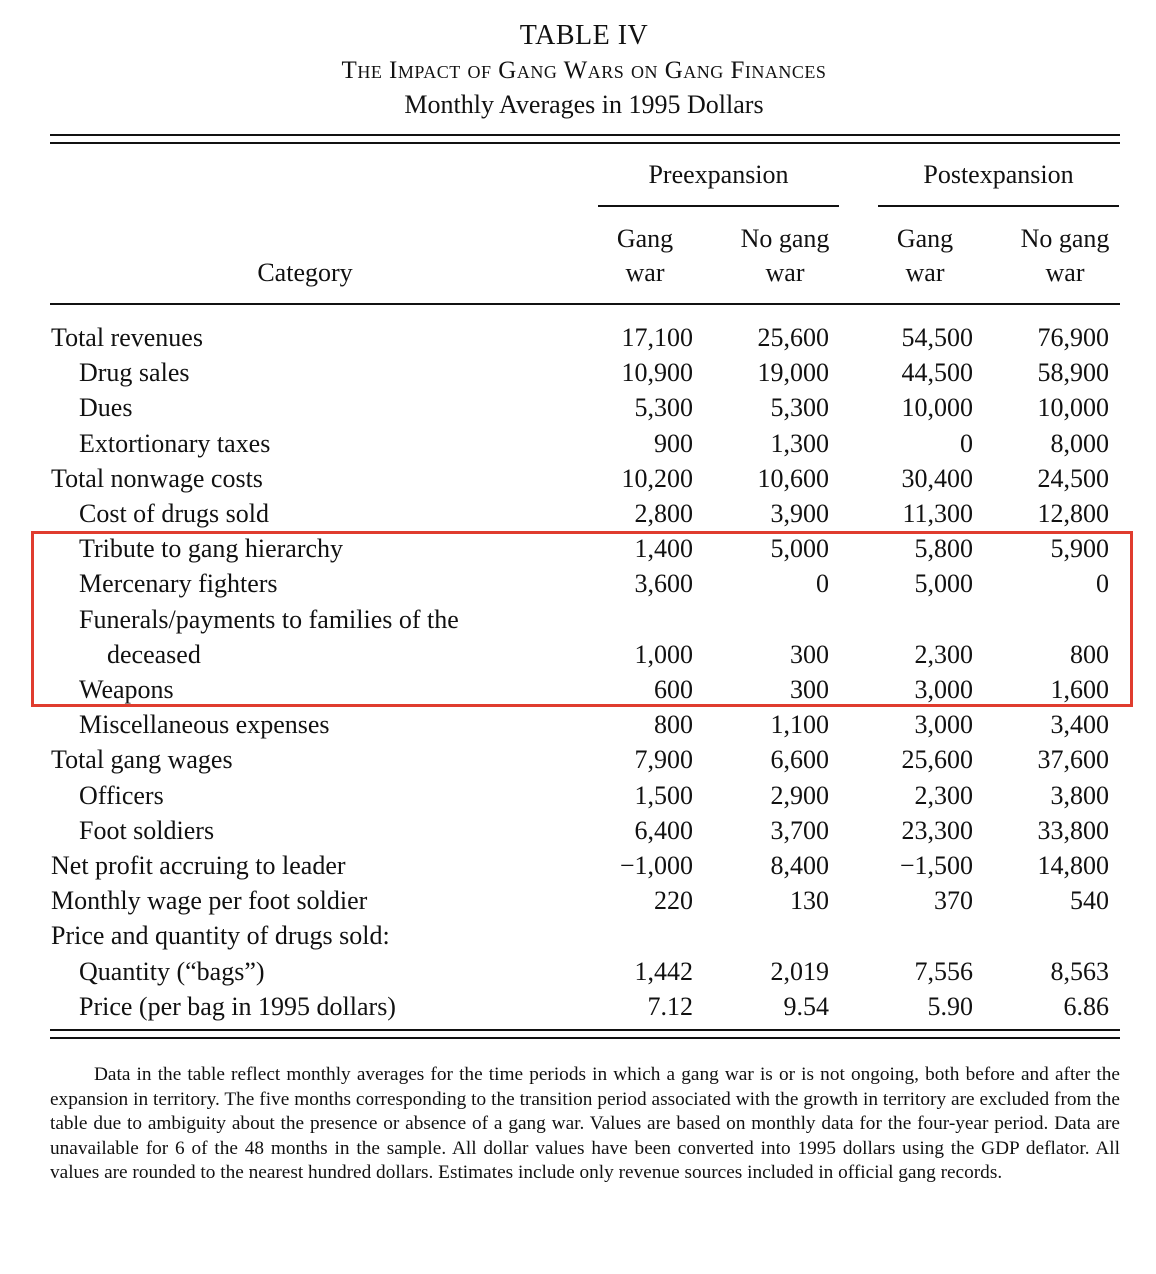 The image size is (1156, 1274). What do you see at coordinates (944, 971) in the screenshot?
I see `cell-value: 7,556` at bounding box center [944, 971].